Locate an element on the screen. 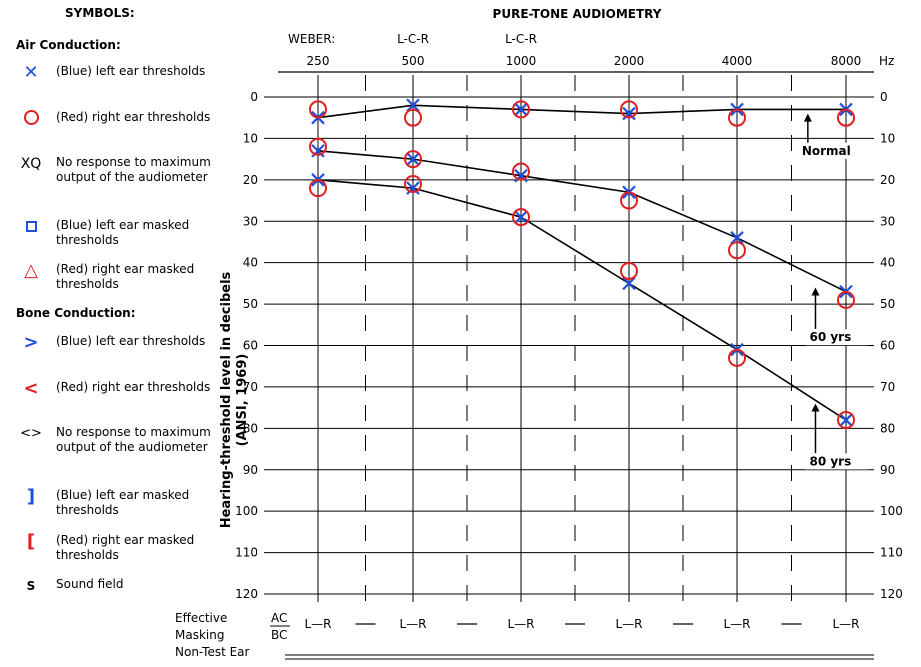 Image resolution: width=921 pixels, height=667 pixels. y-tick-label-right: 110 is located at coordinates (891, 553).